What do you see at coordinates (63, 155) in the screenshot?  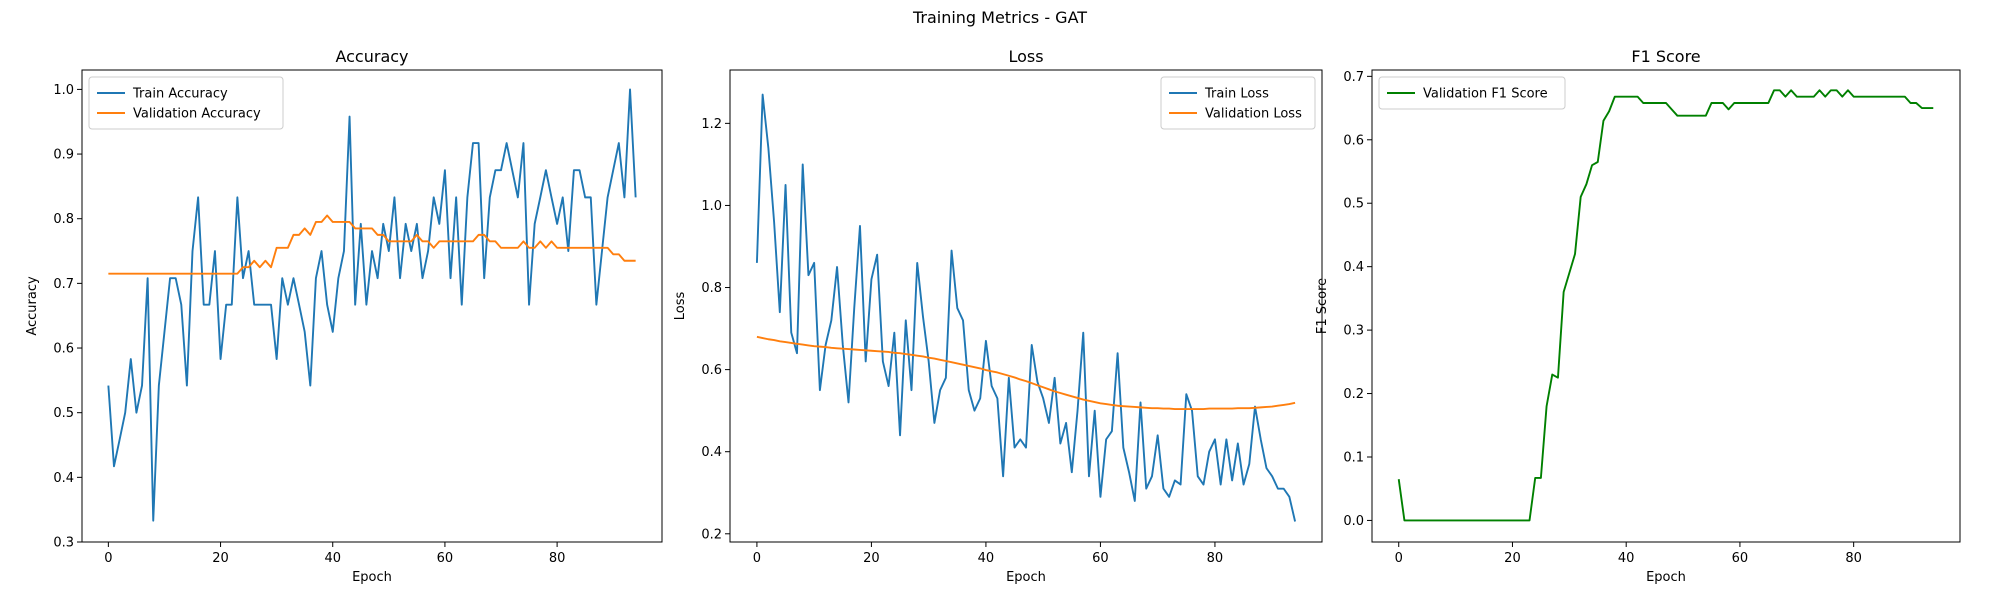 I see `y-tick-label: 0.9` at bounding box center [63, 155].